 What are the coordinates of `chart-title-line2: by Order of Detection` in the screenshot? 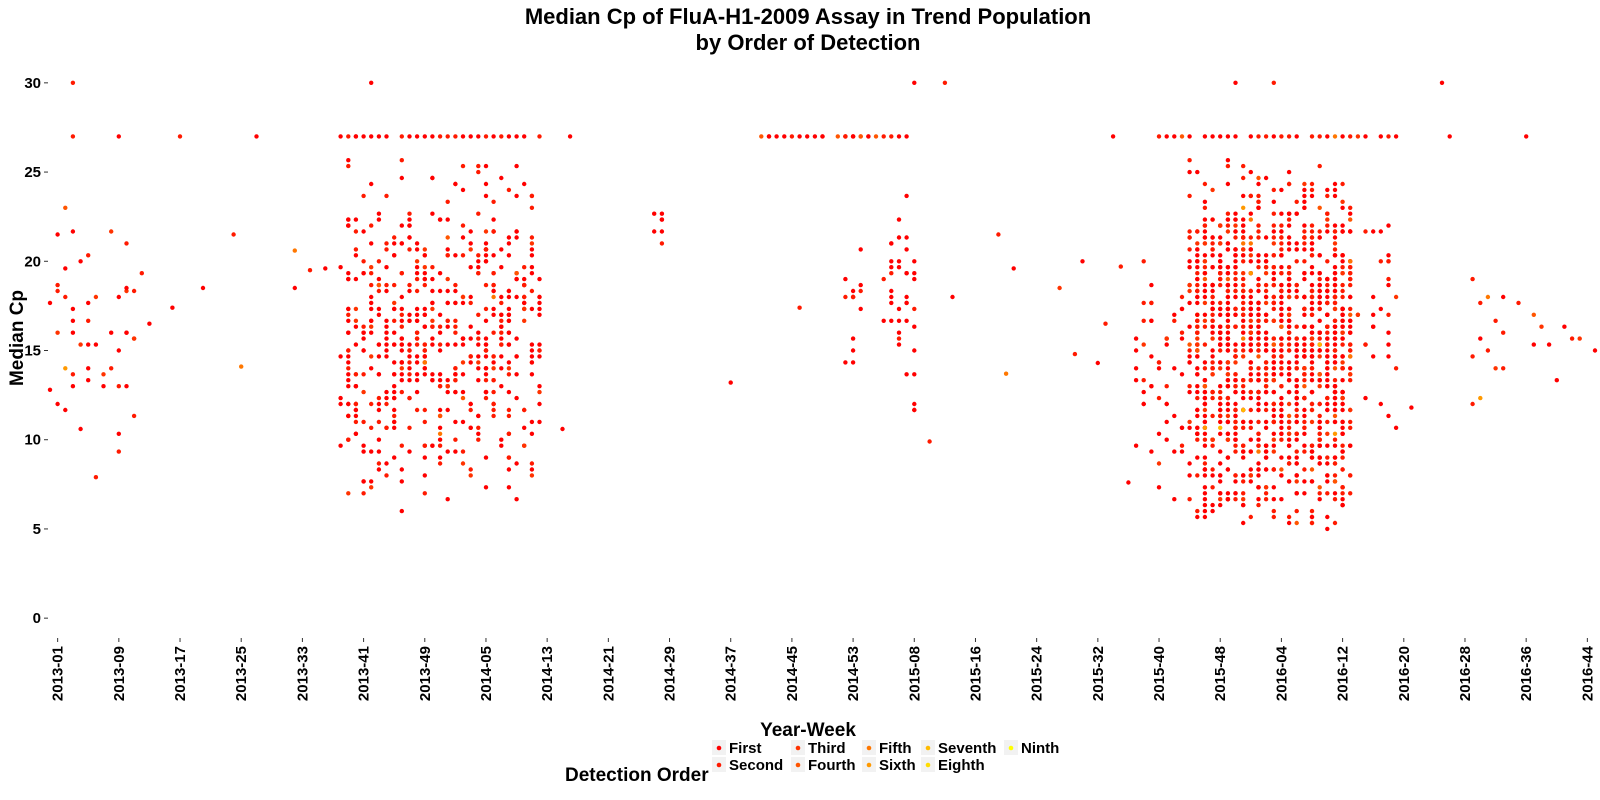 It's located at (808, 42).